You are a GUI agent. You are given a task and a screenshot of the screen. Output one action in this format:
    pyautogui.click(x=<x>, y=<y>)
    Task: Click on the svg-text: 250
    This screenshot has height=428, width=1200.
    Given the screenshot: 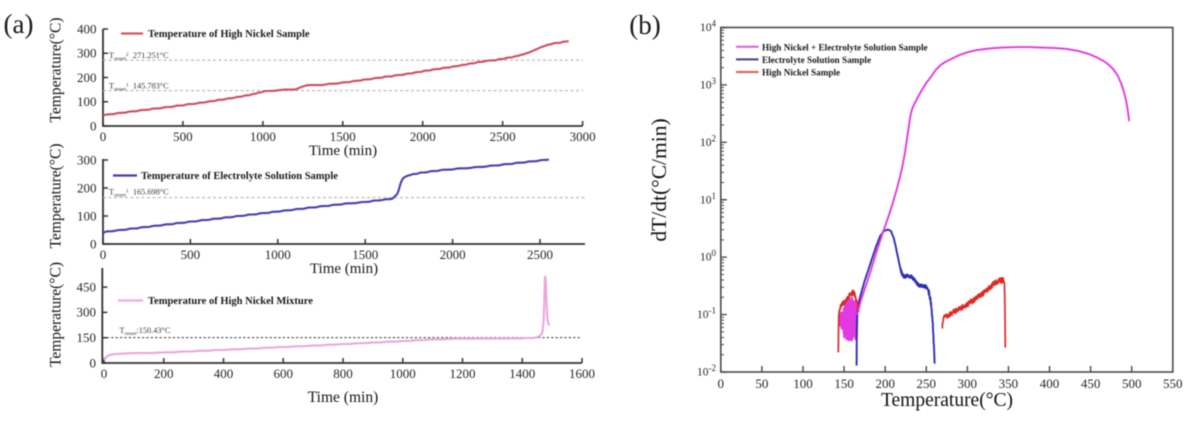 What is the action you would take?
    pyautogui.click(x=927, y=383)
    